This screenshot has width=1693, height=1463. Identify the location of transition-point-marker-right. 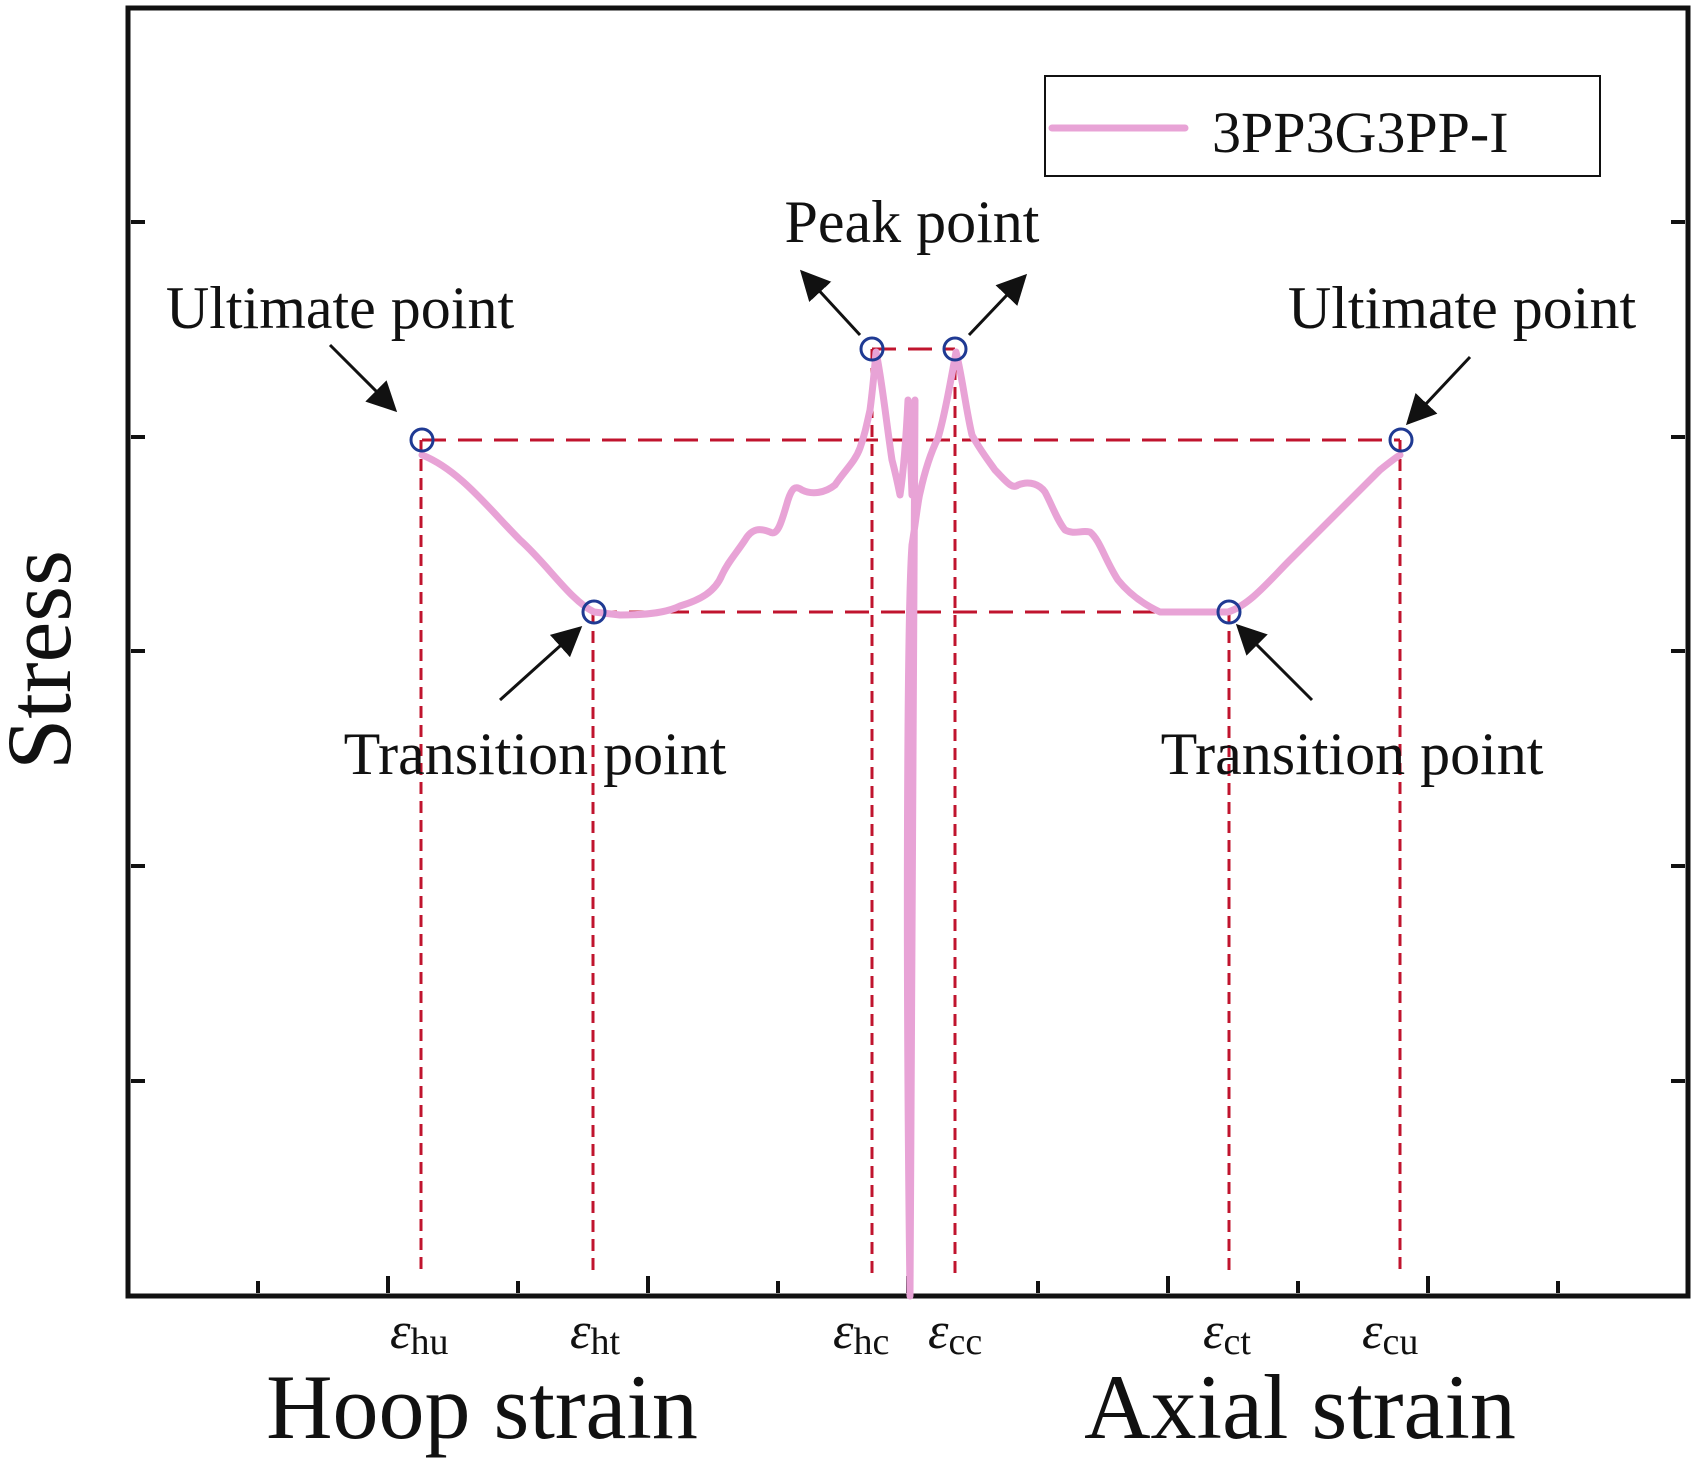
(1229, 612).